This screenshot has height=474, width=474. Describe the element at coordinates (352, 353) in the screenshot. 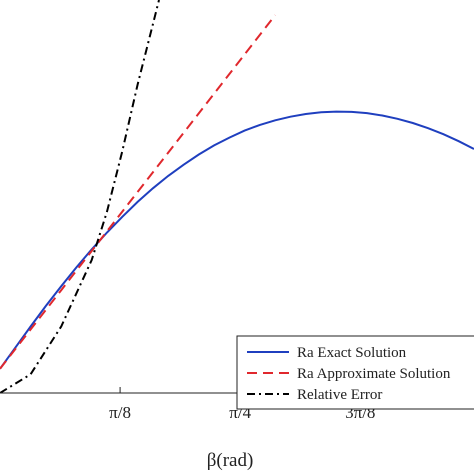

I see `legend-label-1: Ra Exact Solution` at that location.